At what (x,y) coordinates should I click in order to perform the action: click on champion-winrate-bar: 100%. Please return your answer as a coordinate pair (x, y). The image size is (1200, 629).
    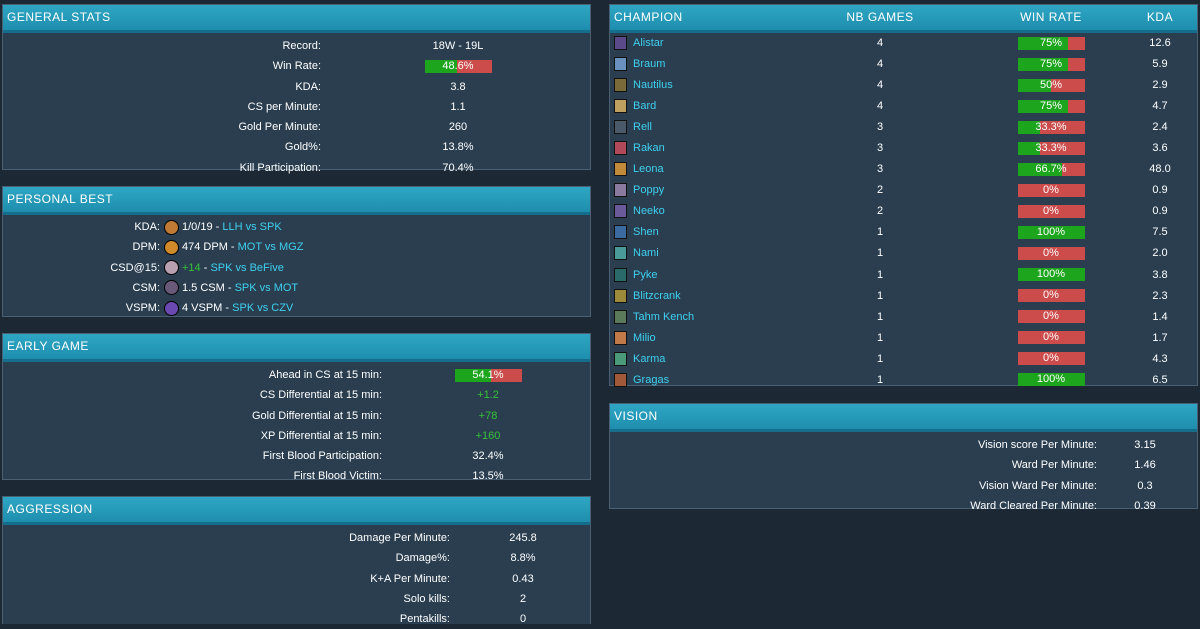
    Looking at the image, I should click on (1051, 275).